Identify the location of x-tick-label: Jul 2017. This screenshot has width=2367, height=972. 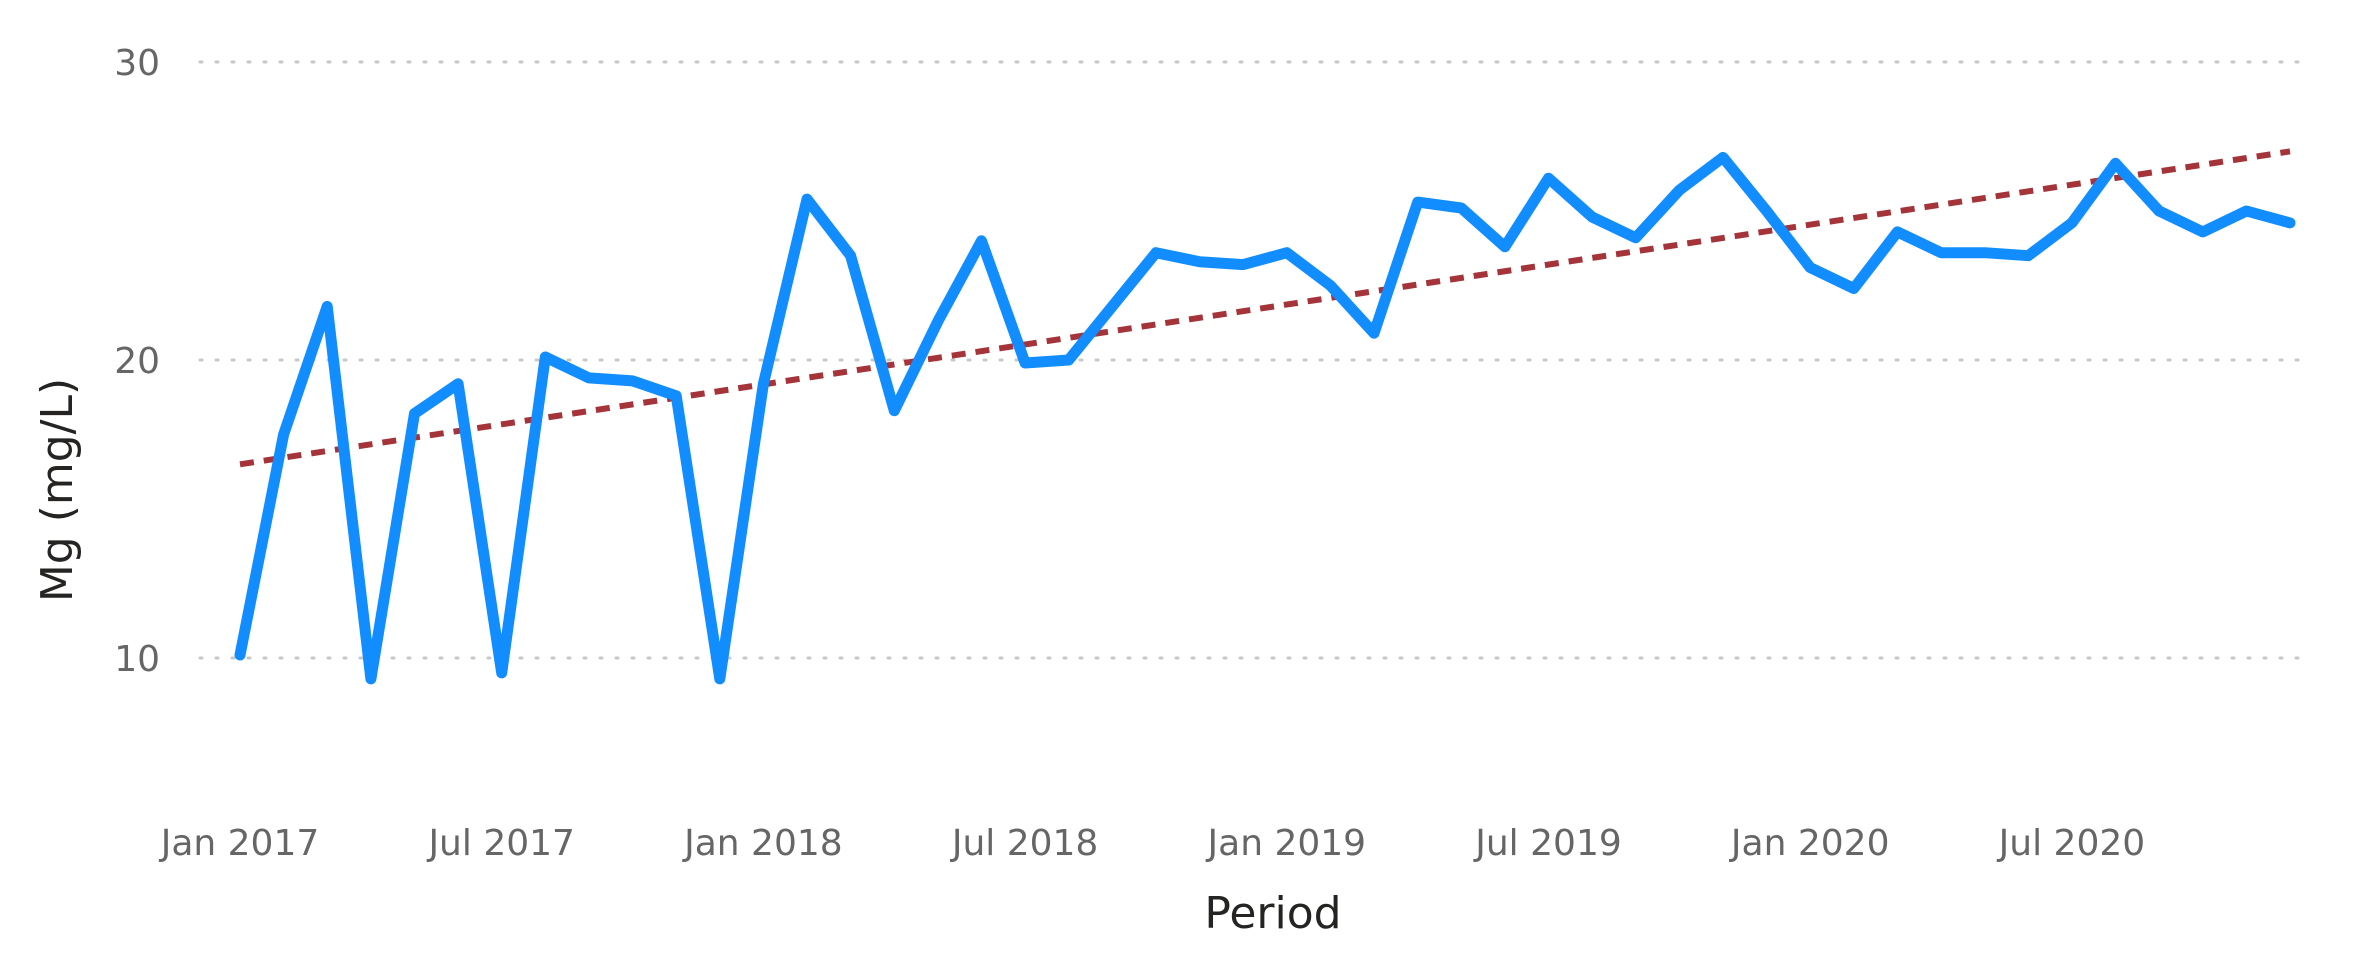
(500, 843).